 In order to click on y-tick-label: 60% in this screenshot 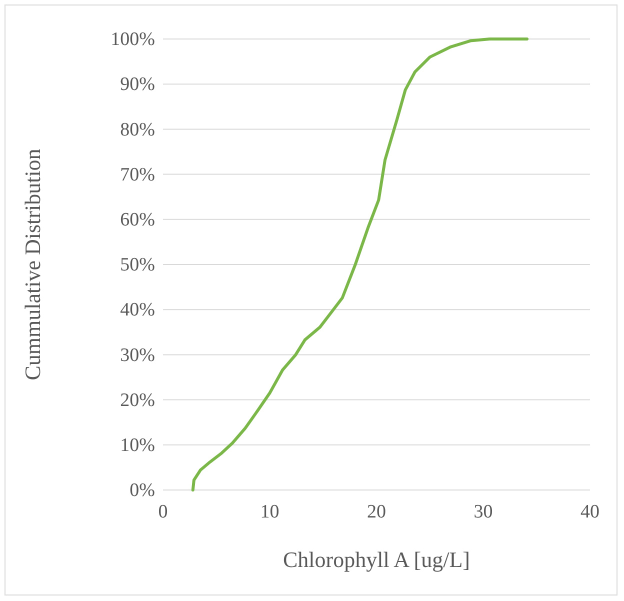, I will do `click(138, 219)`.